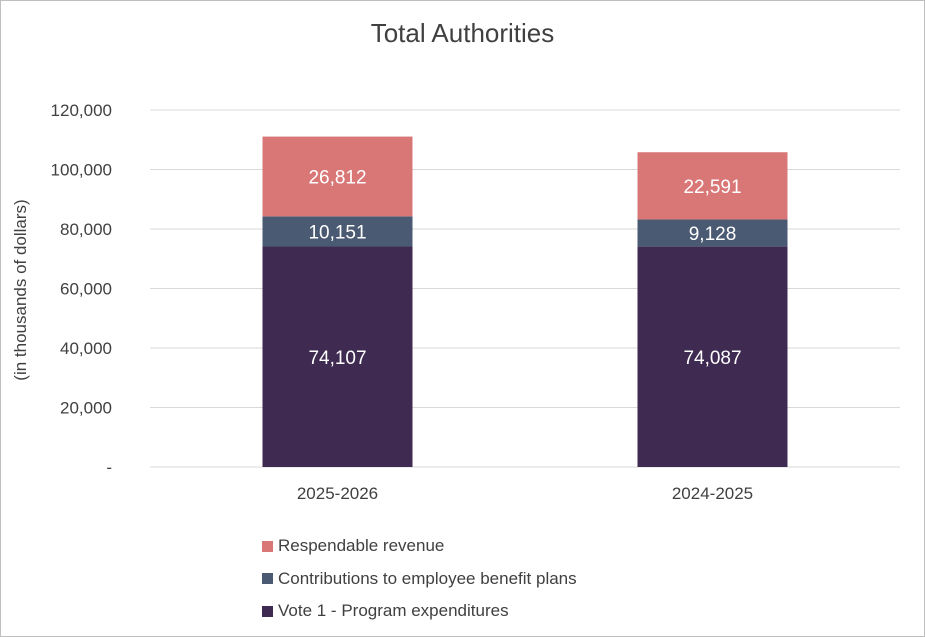 The height and width of the screenshot is (637, 925). I want to click on data-label: 74,107, so click(337, 358).